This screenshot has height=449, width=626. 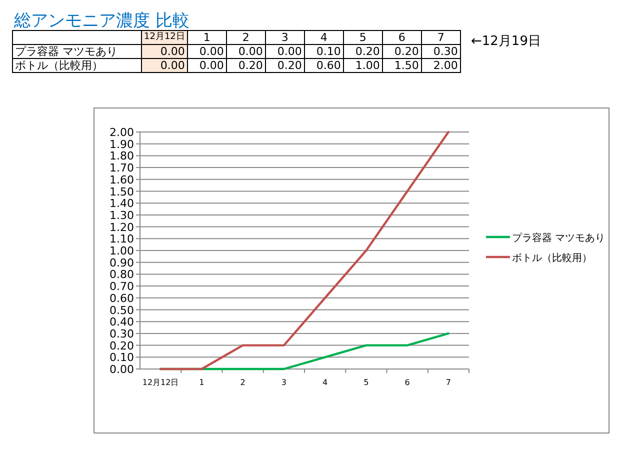 I want to click on category-label: 6, so click(x=402, y=37).